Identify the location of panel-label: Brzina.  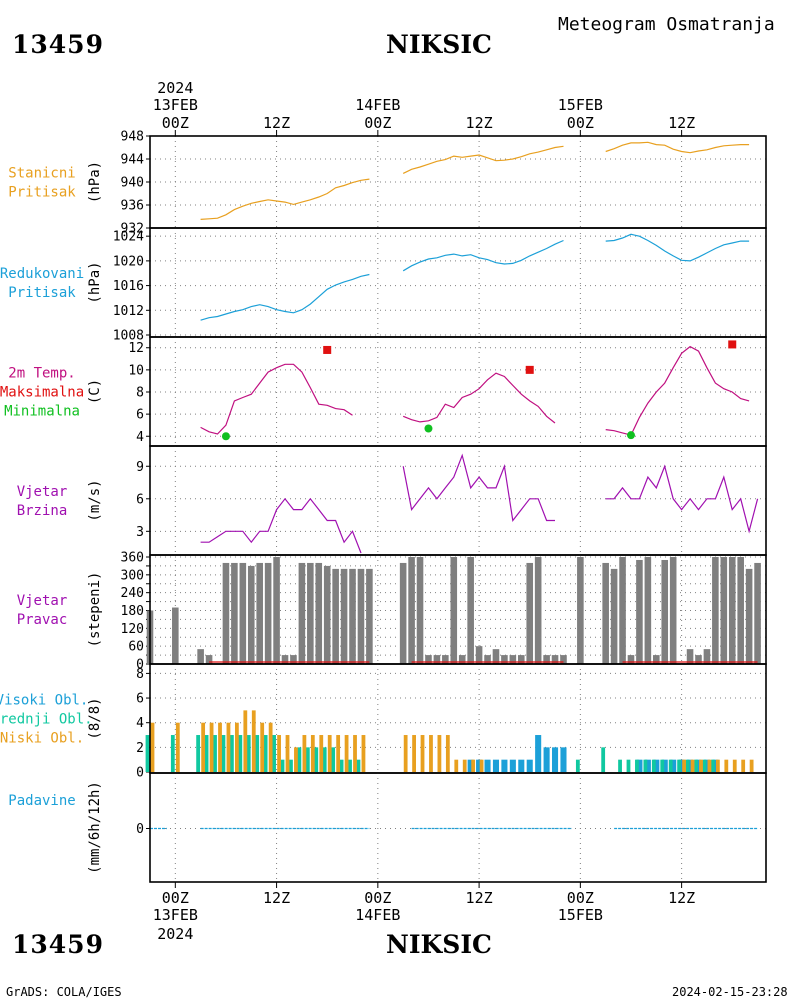
(42, 511).